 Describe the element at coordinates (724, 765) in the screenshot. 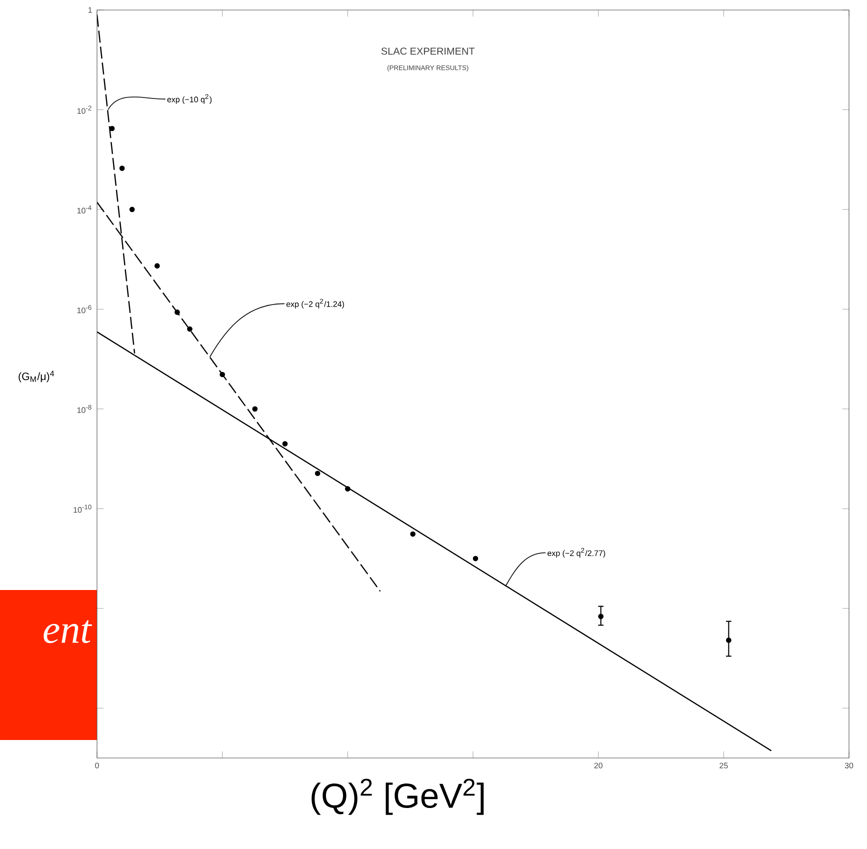

I see `x-tick-label: 25` at that location.